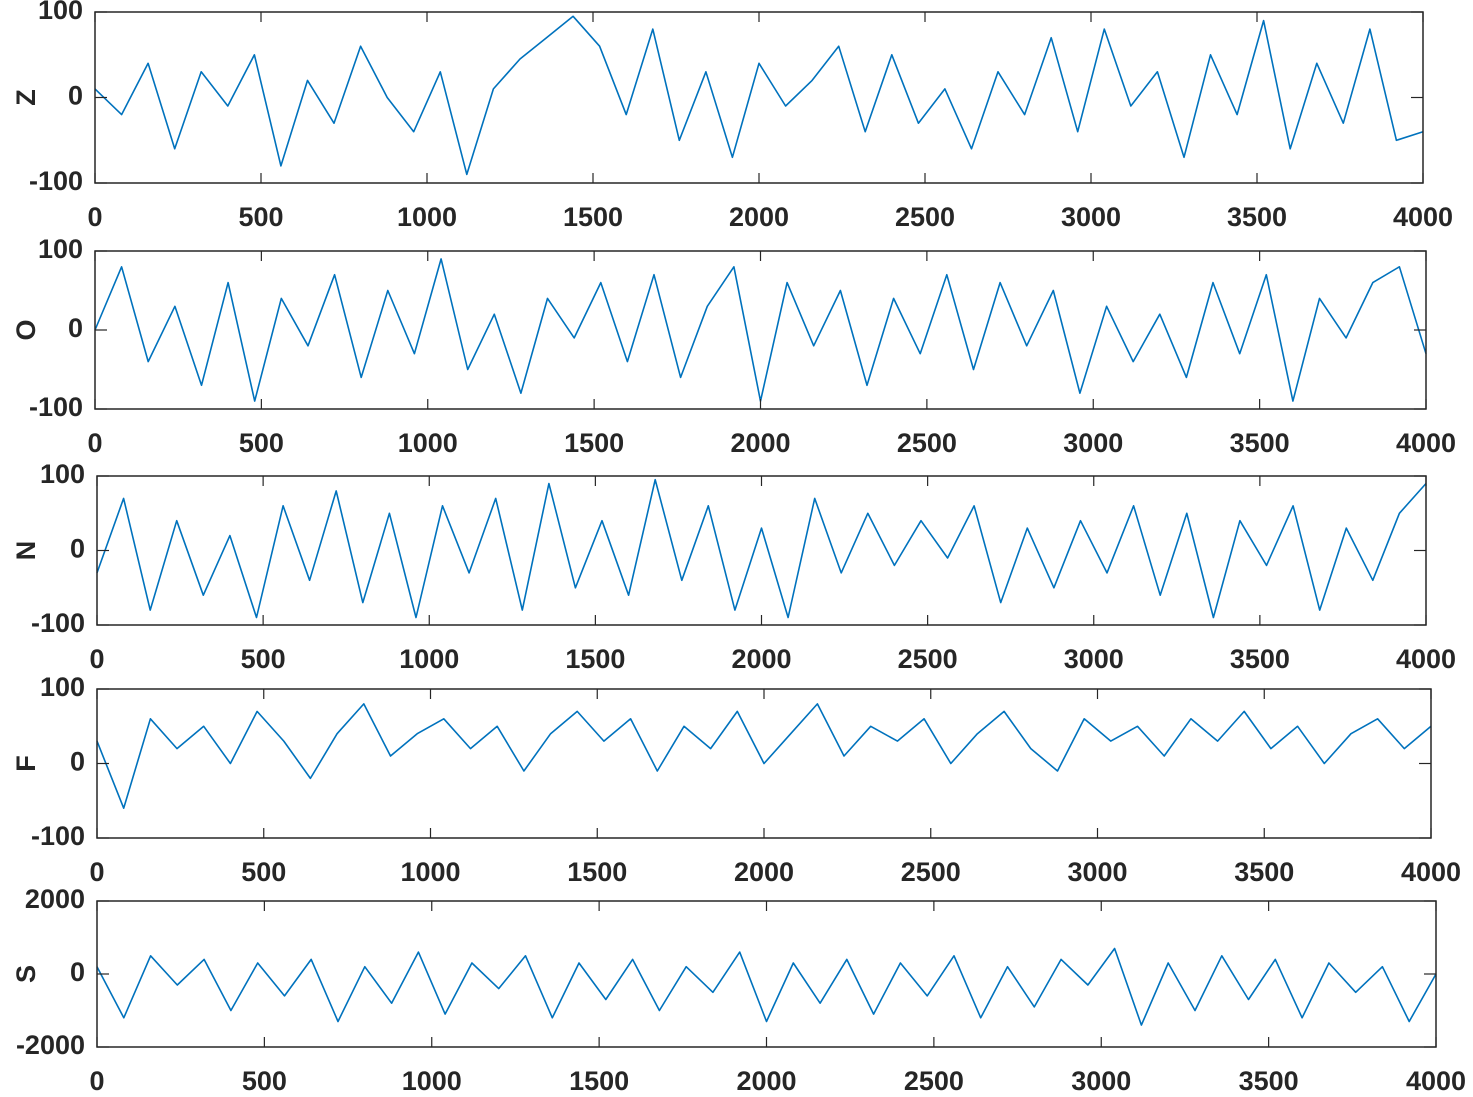 Image resolution: width=1473 pixels, height=1097 pixels. I want to click on y-axis-label: F, so click(26, 763).